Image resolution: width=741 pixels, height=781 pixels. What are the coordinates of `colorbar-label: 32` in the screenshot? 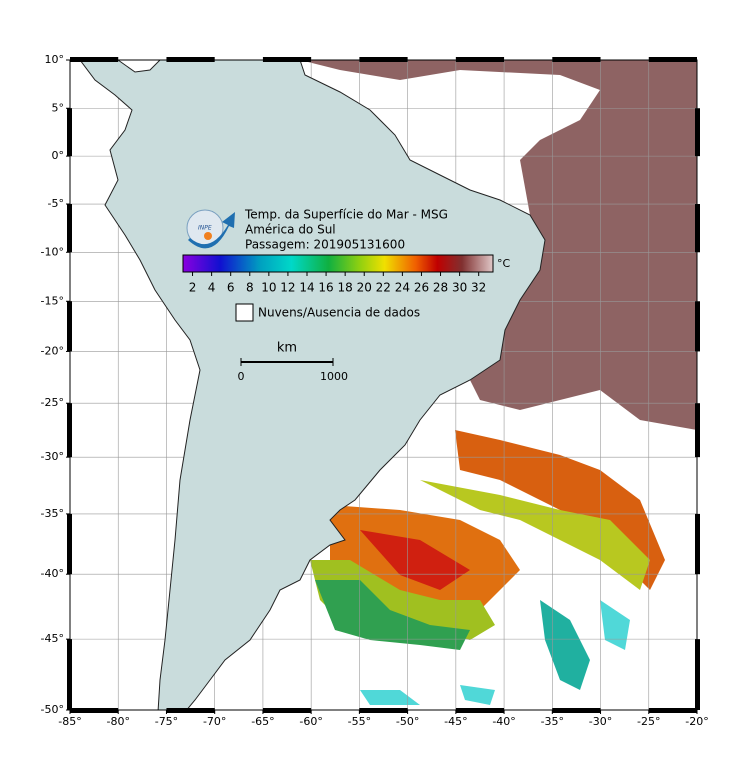 It's located at (478, 288).